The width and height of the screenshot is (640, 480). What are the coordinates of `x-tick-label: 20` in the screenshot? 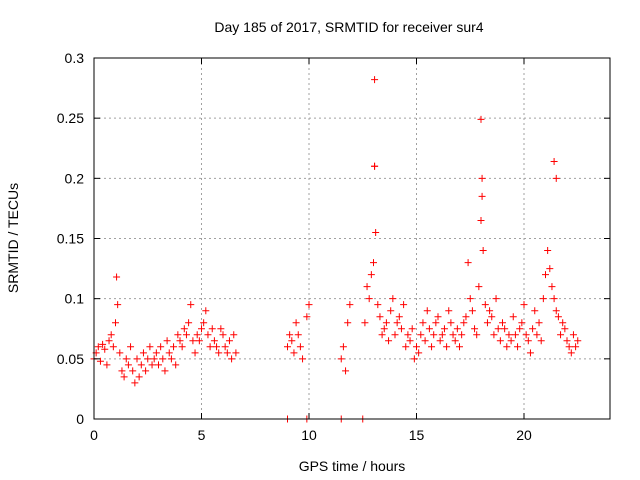 It's located at (524, 435).